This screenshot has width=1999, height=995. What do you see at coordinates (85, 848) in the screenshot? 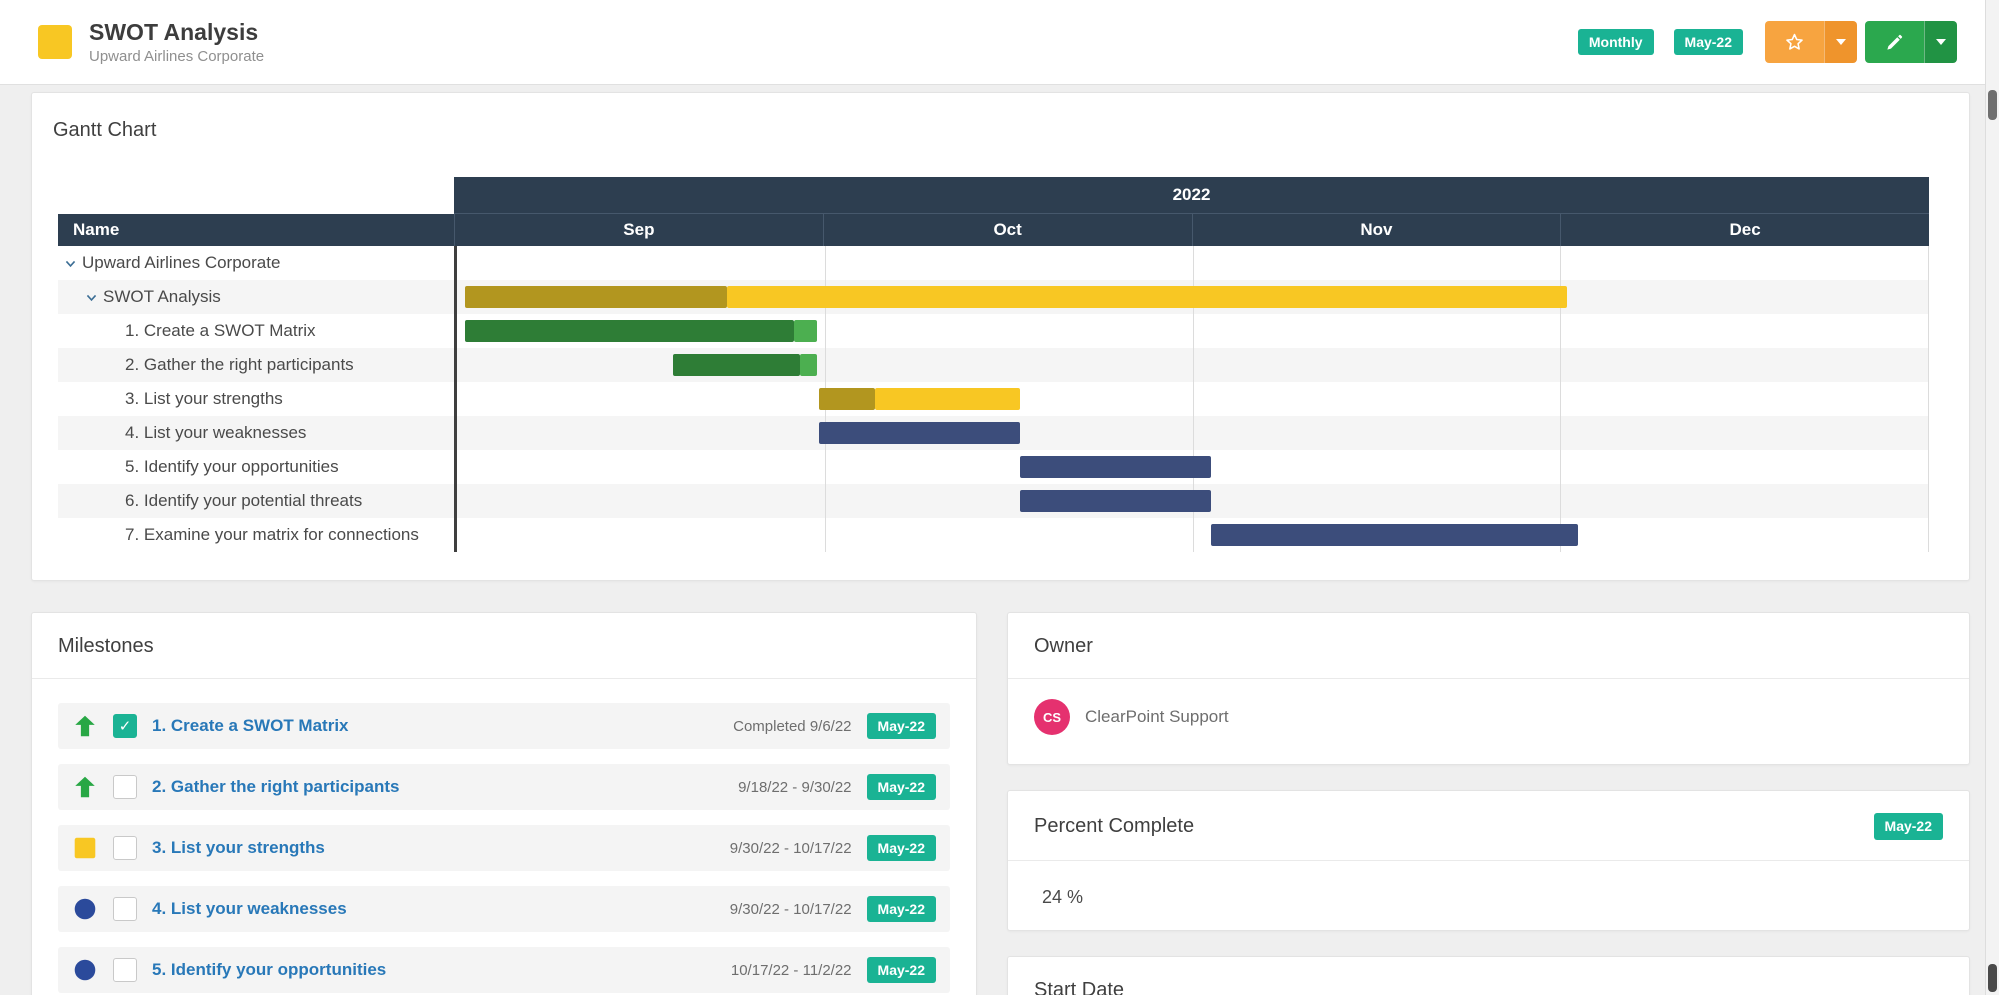
I see `square-icon` at bounding box center [85, 848].